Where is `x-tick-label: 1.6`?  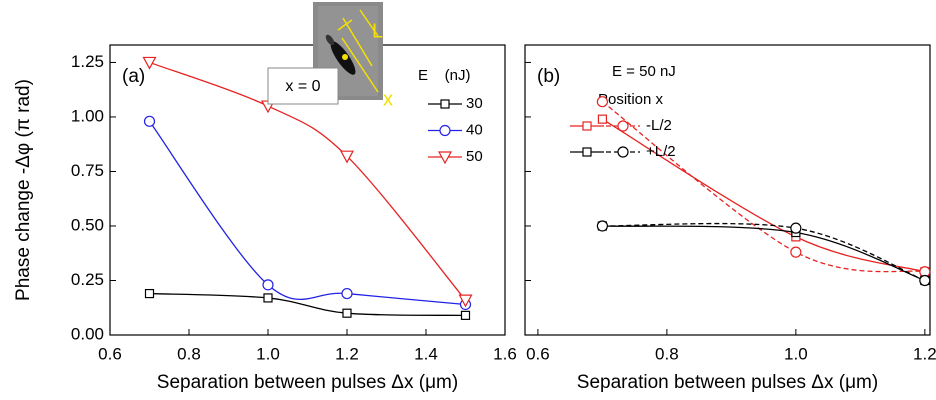 x-tick-label: 1.6 is located at coordinates (505, 353).